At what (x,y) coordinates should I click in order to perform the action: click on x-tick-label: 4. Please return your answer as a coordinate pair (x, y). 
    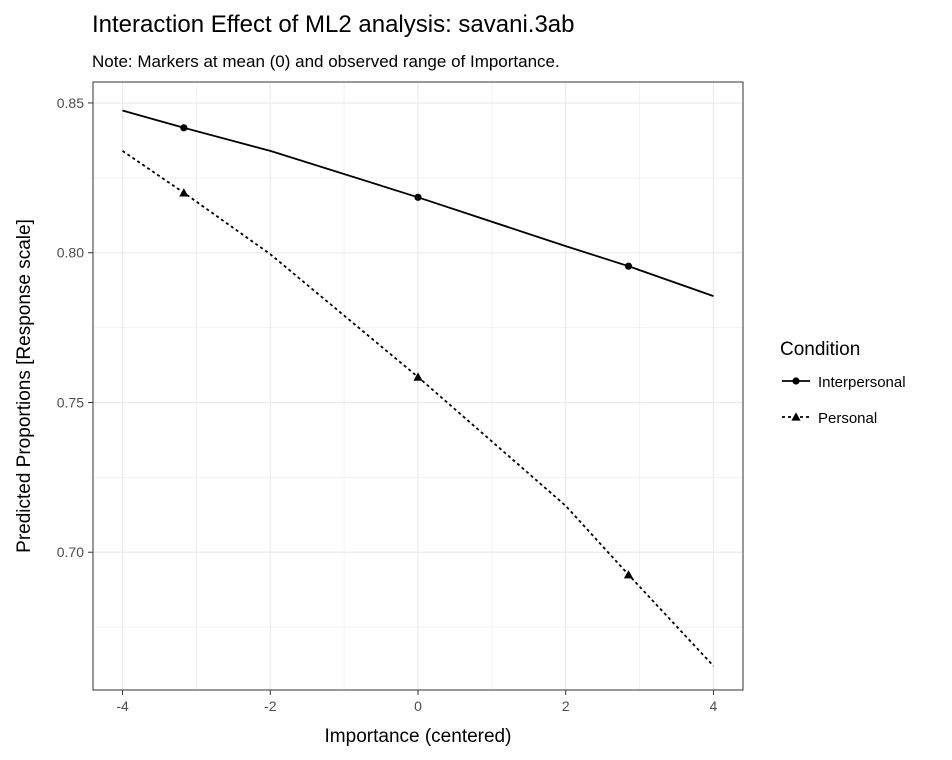
    Looking at the image, I should click on (714, 706).